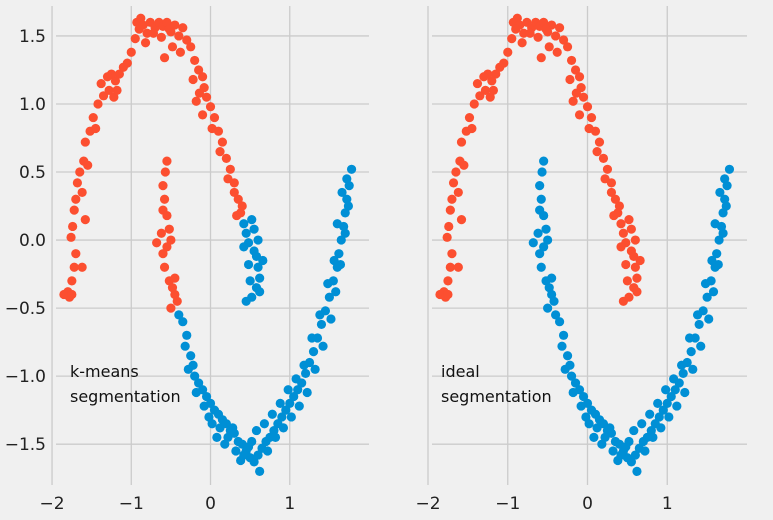 The width and height of the screenshot is (773, 520). I want to click on annotation-line: k-means, so click(104, 371).